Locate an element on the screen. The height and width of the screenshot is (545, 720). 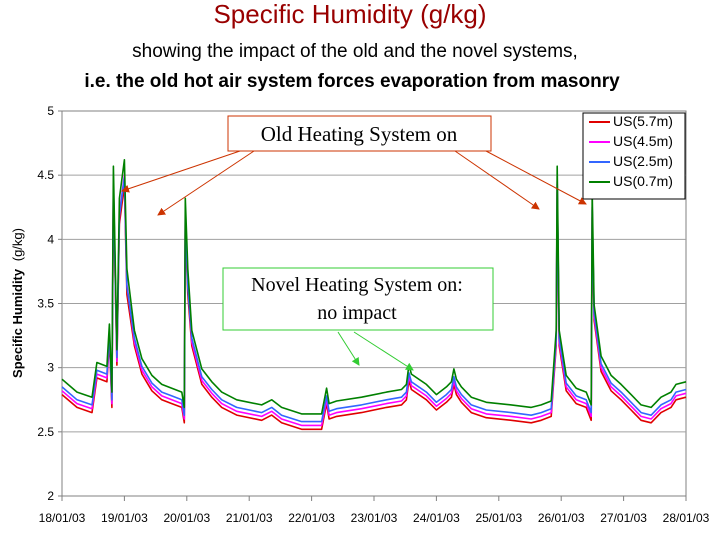
legend-box is located at coordinates (634, 156).